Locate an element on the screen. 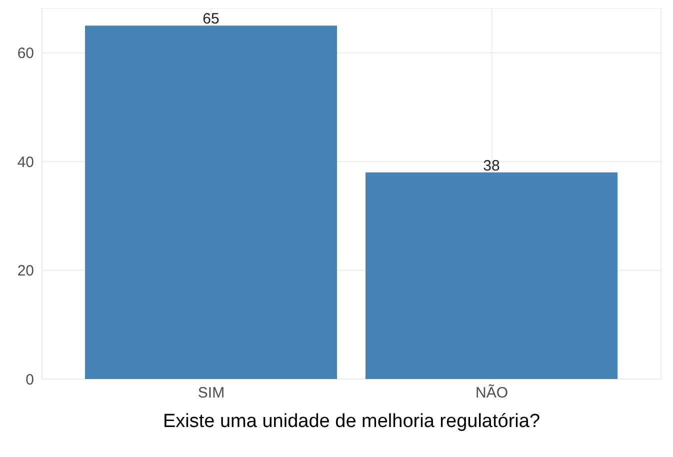 The width and height of the screenshot is (673, 457). y-tick-label: 60 is located at coordinates (25, 53).